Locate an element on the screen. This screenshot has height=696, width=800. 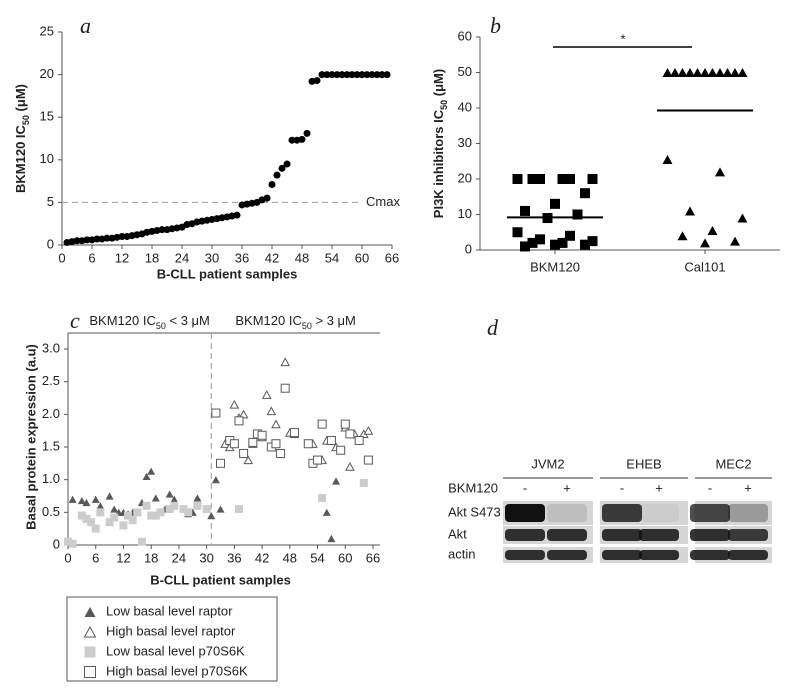
y-tick-label: 0.5 is located at coordinates (51, 511).